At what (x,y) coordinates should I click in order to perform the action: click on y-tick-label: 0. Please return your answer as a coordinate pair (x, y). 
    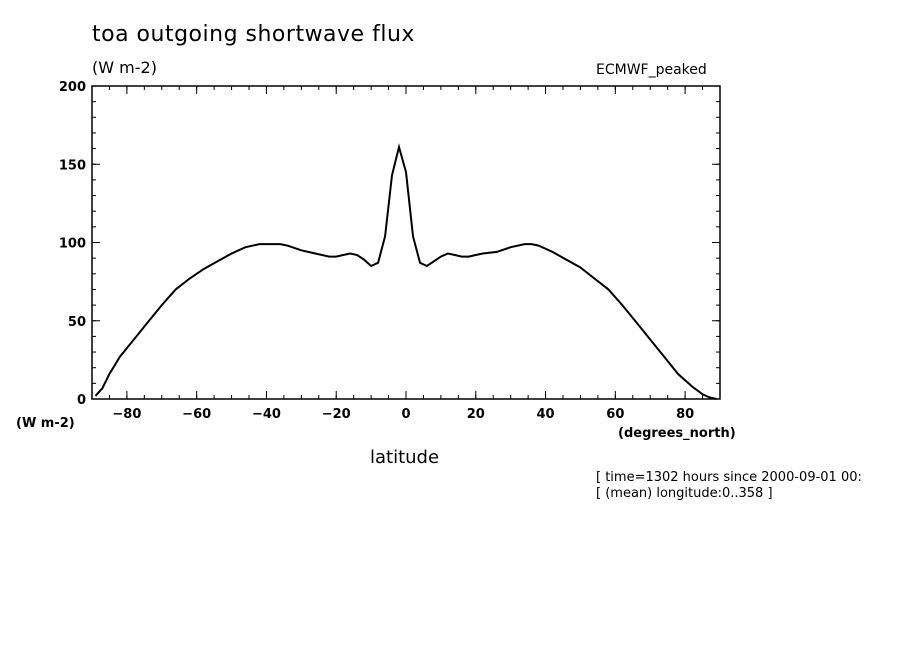
    Looking at the image, I should click on (81, 400).